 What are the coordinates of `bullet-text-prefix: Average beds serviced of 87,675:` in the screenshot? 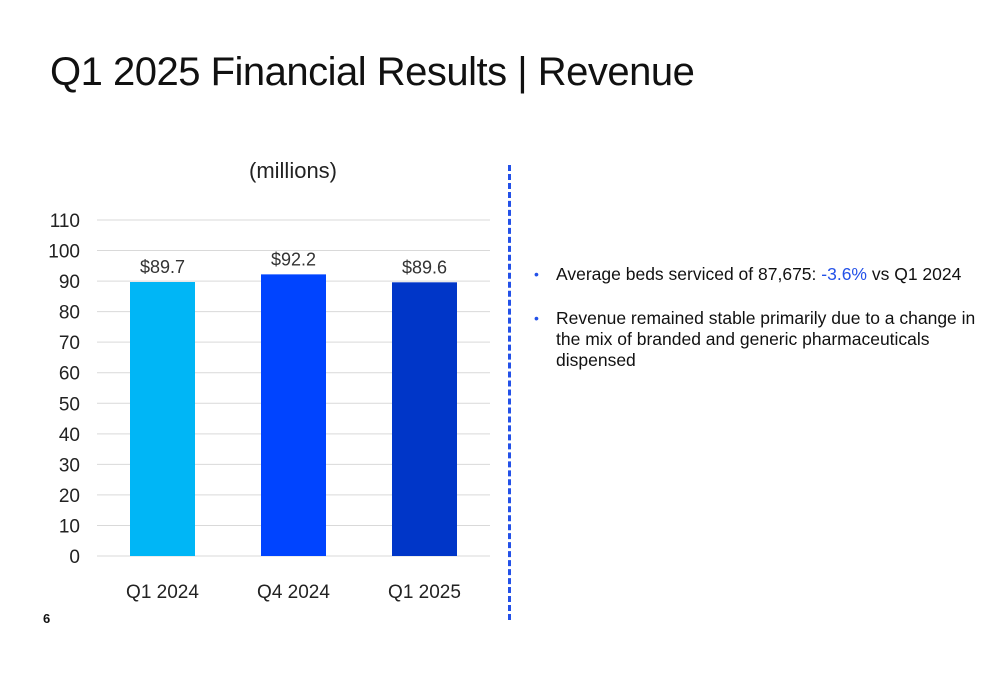 It's located at (689, 274).